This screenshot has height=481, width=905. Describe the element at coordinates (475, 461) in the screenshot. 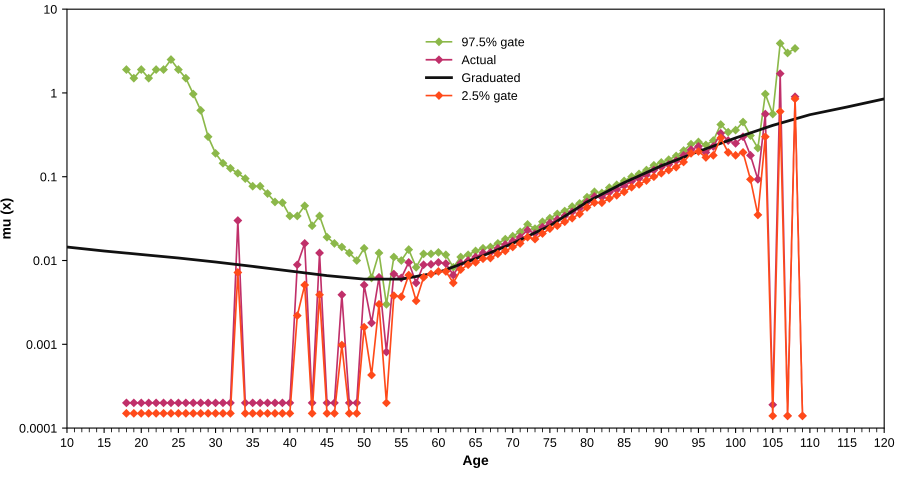

I see `x-axis-title: Age` at that location.